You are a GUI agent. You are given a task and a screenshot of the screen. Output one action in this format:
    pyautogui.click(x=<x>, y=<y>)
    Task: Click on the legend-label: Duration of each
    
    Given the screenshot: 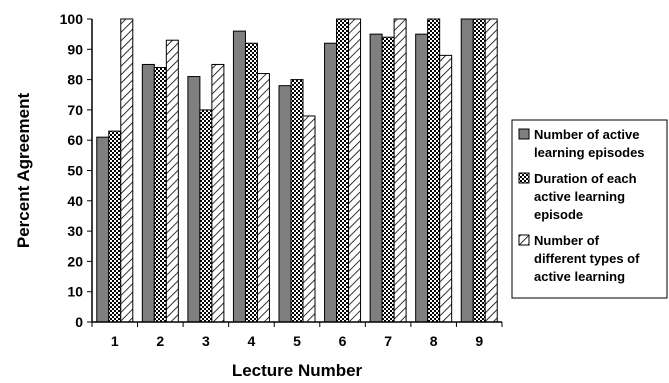 What is the action you would take?
    pyautogui.click(x=585, y=178)
    